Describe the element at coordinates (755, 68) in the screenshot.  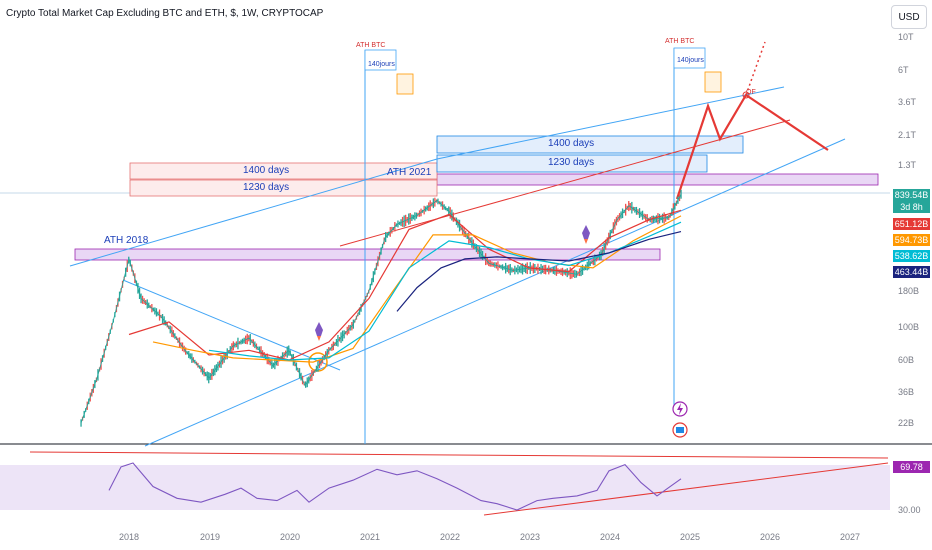
I see `projection-dotted` at that location.